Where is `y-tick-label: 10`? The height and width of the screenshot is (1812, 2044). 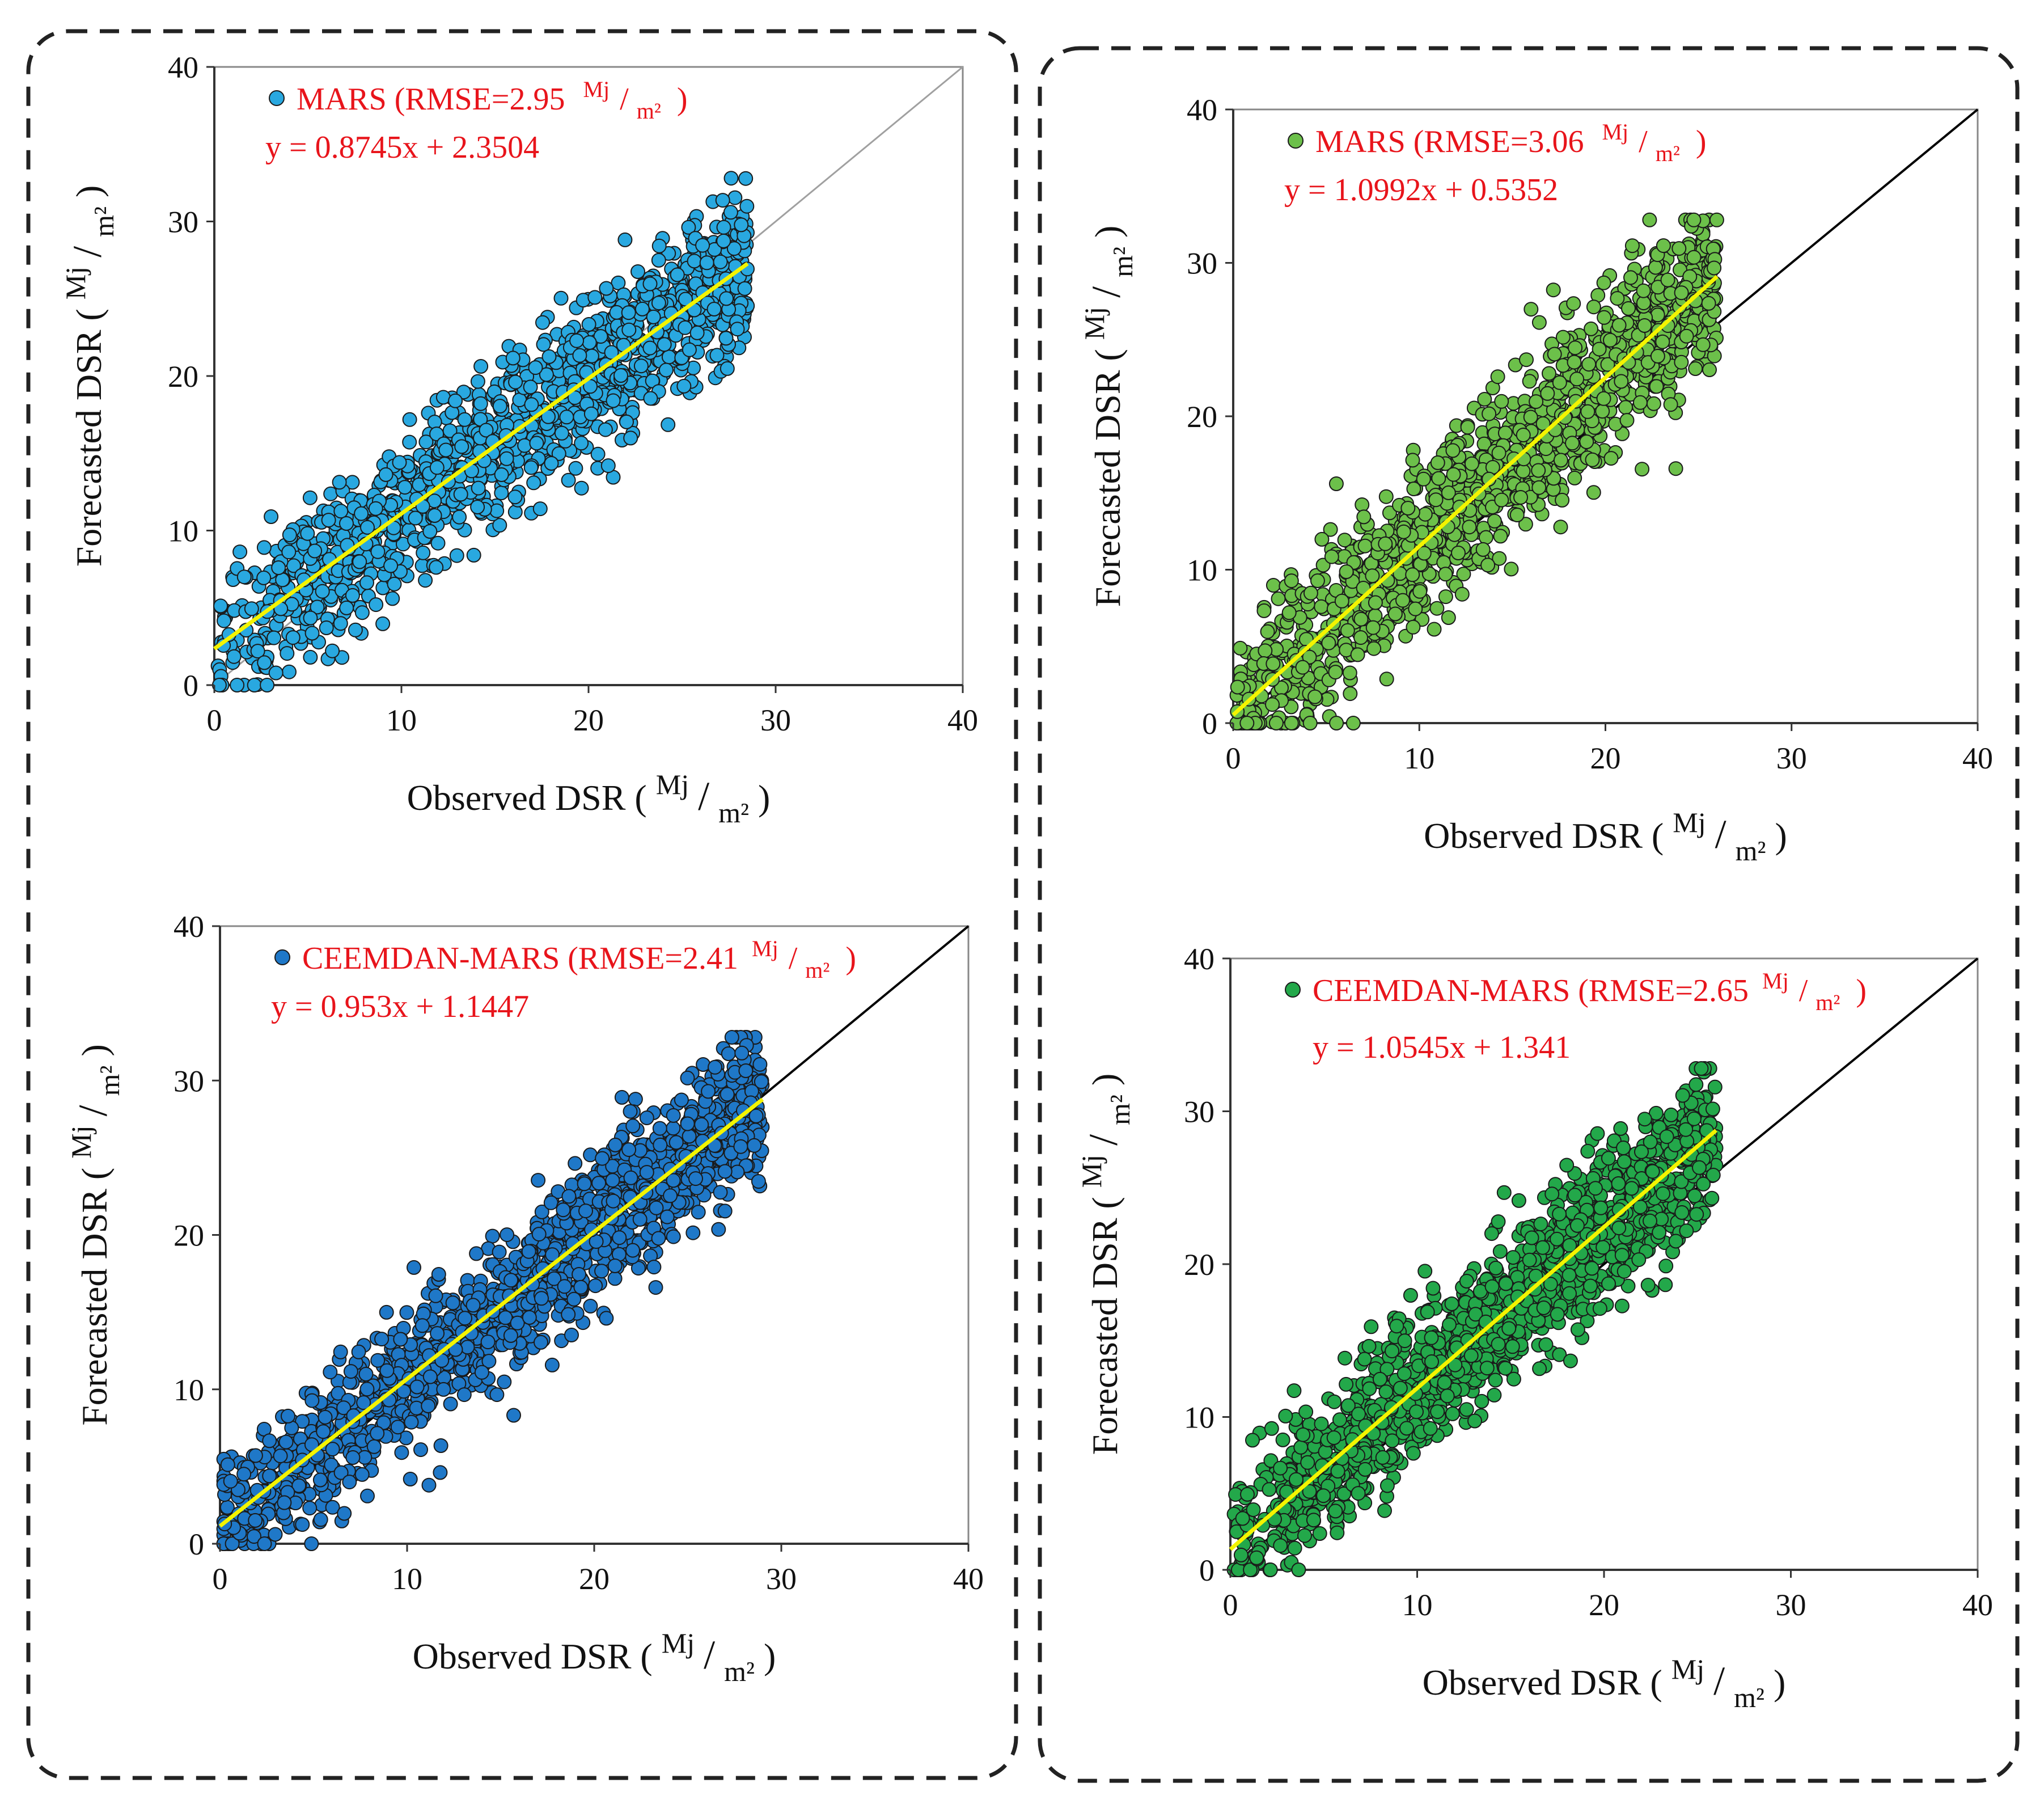
y-tick-label: 10 is located at coordinates (188, 1390).